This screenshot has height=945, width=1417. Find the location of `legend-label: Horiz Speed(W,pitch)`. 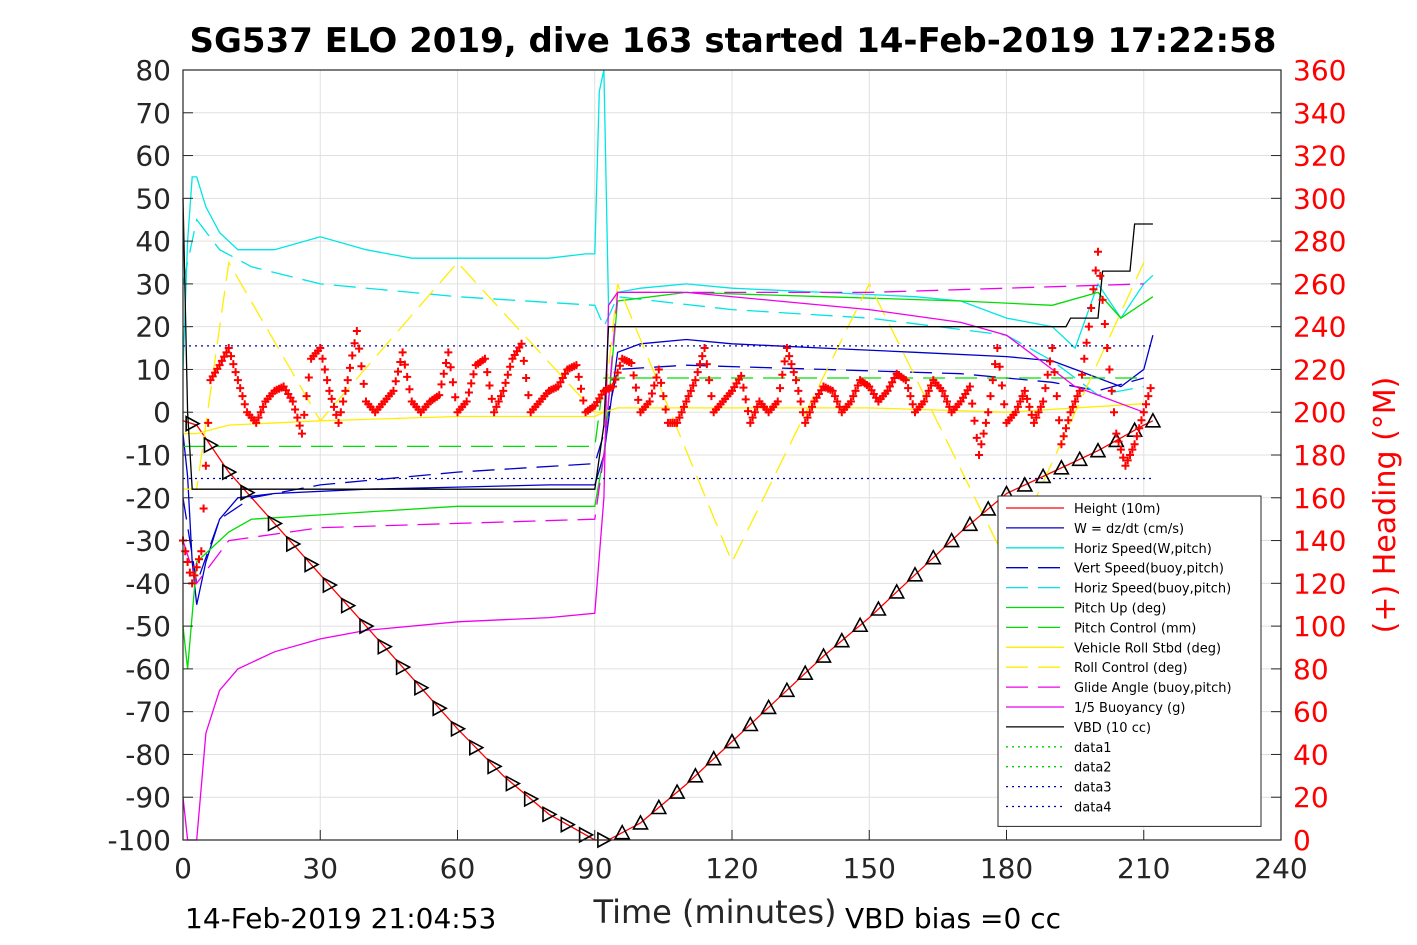

legend-label: Horiz Speed(W,pitch) is located at coordinates (1143, 549).